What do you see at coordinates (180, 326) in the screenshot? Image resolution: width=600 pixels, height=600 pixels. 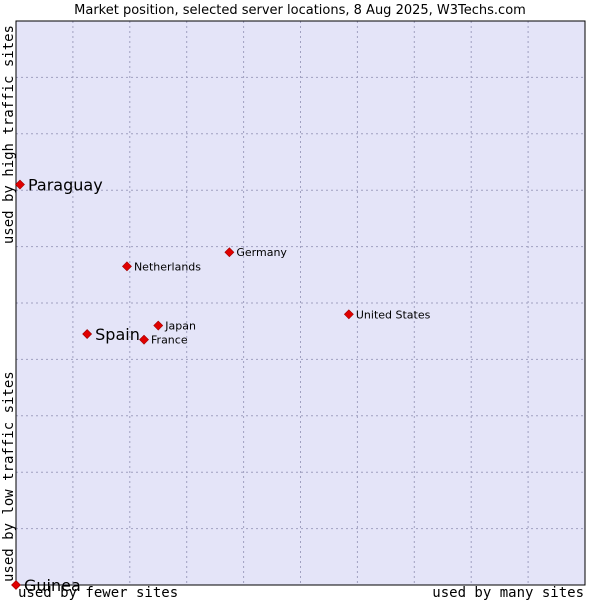 I see `point-label-japan: Japan` at bounding box center [180, 326].